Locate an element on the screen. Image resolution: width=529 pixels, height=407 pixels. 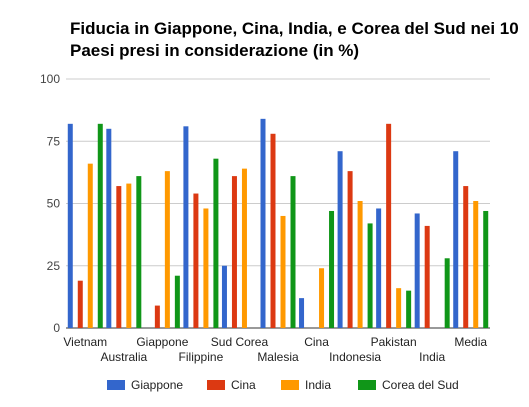
y-axis-ticks: 0 25 50 75 100 is located at coordinates (50, 203).